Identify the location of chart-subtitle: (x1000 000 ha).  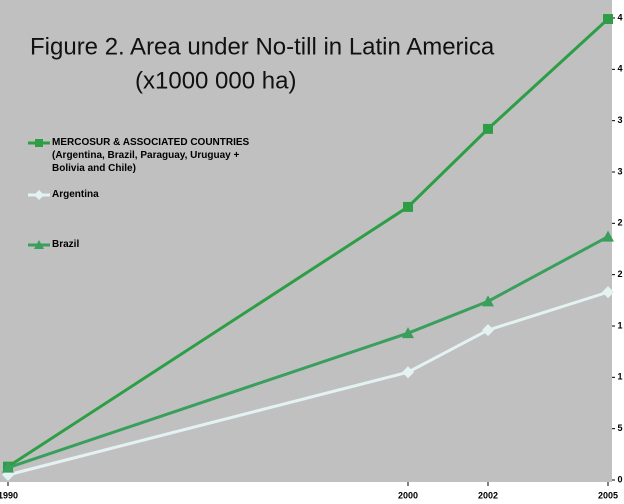
(215, 80).